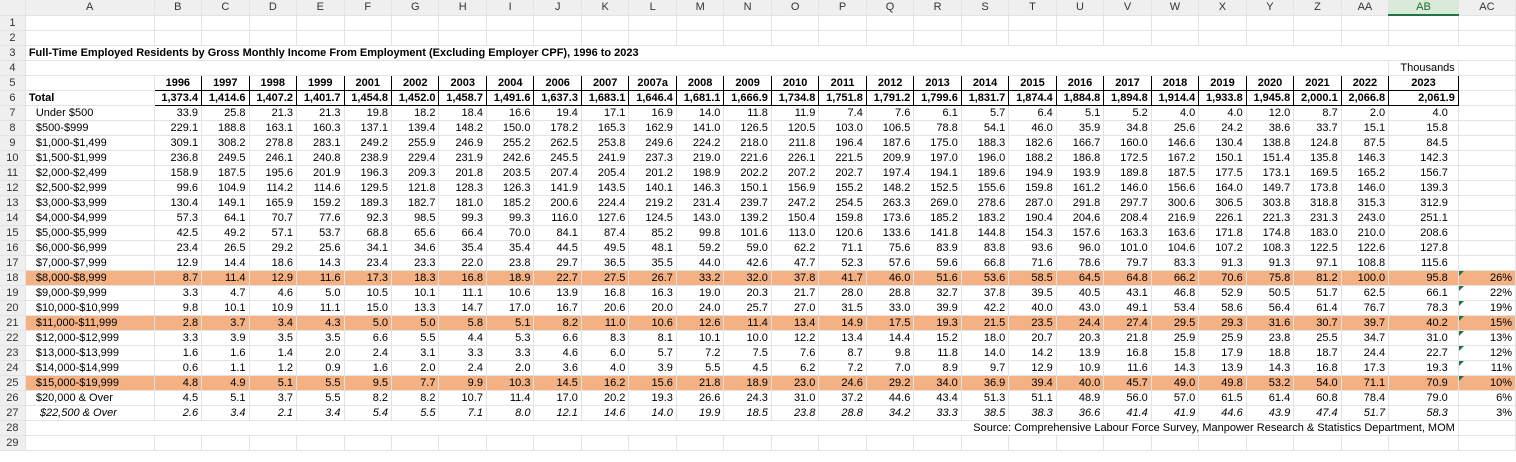  What do you see at coordinates (510, 8) in the screenshot?
I see `column-header-i: I` at bounding box center [510, 8].